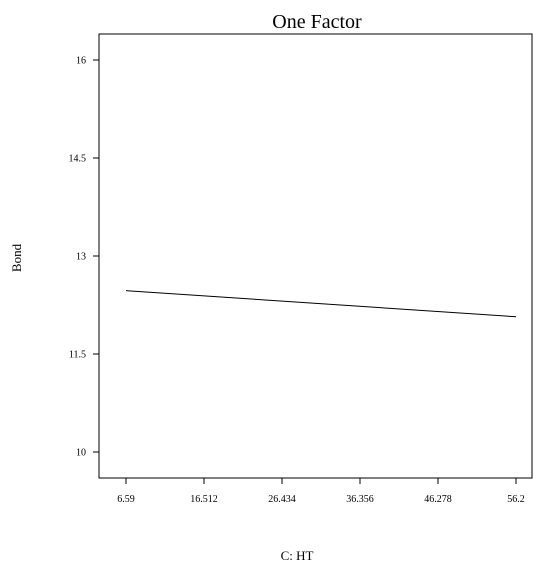 Image resolution: width=533 pixels, height=568 pixels. What do you see at coordinates (317, 22) in the screenshot?
I see `chart-title: One Factor` at bounding box center [317, 22].